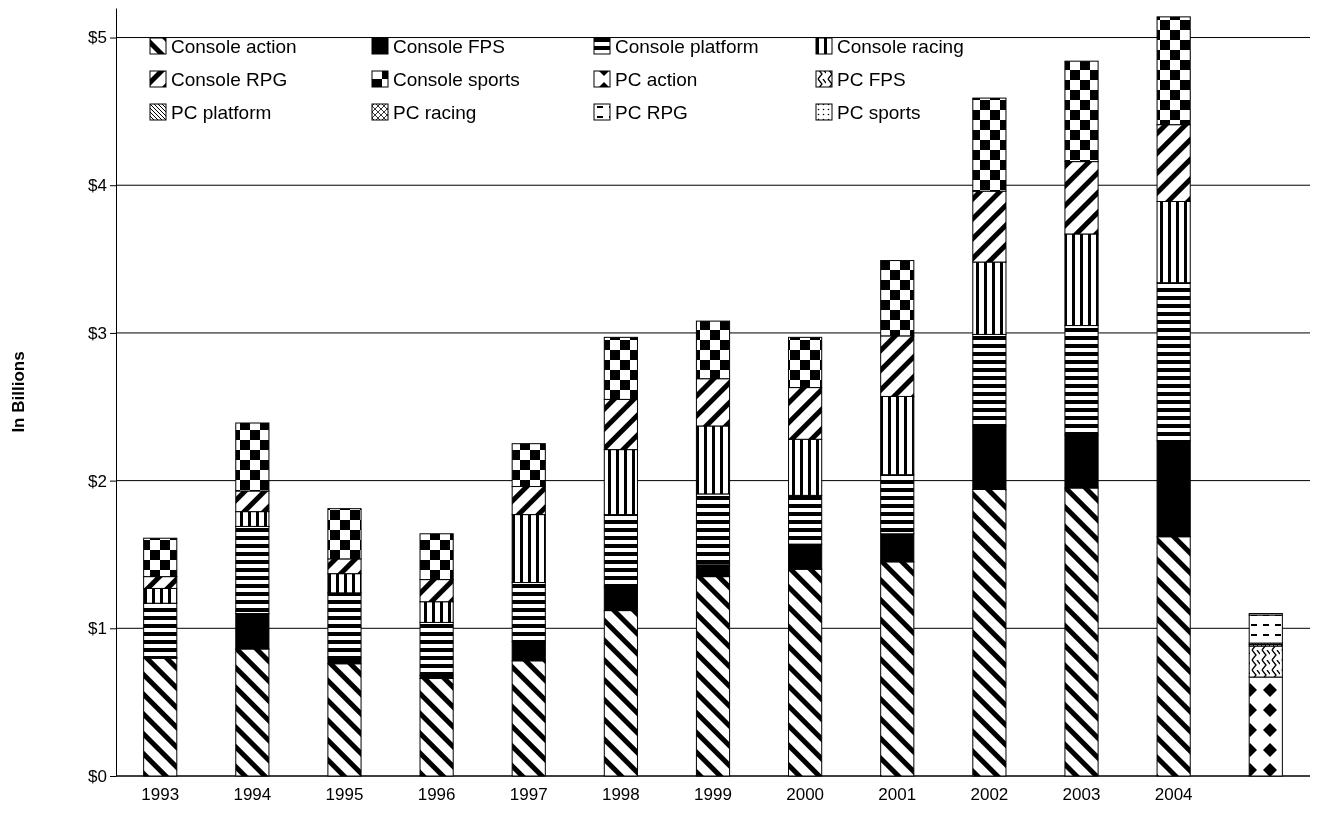 Image resolution: width=1328 pixels, height=822 pixels. I want to click on y-axis-title: In Billions, so click(18, 392).